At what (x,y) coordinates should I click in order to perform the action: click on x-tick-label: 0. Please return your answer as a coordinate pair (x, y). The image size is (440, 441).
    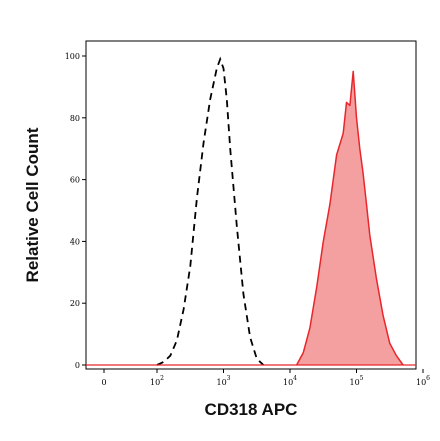
    Looking at the image, I should click on (103, 382).